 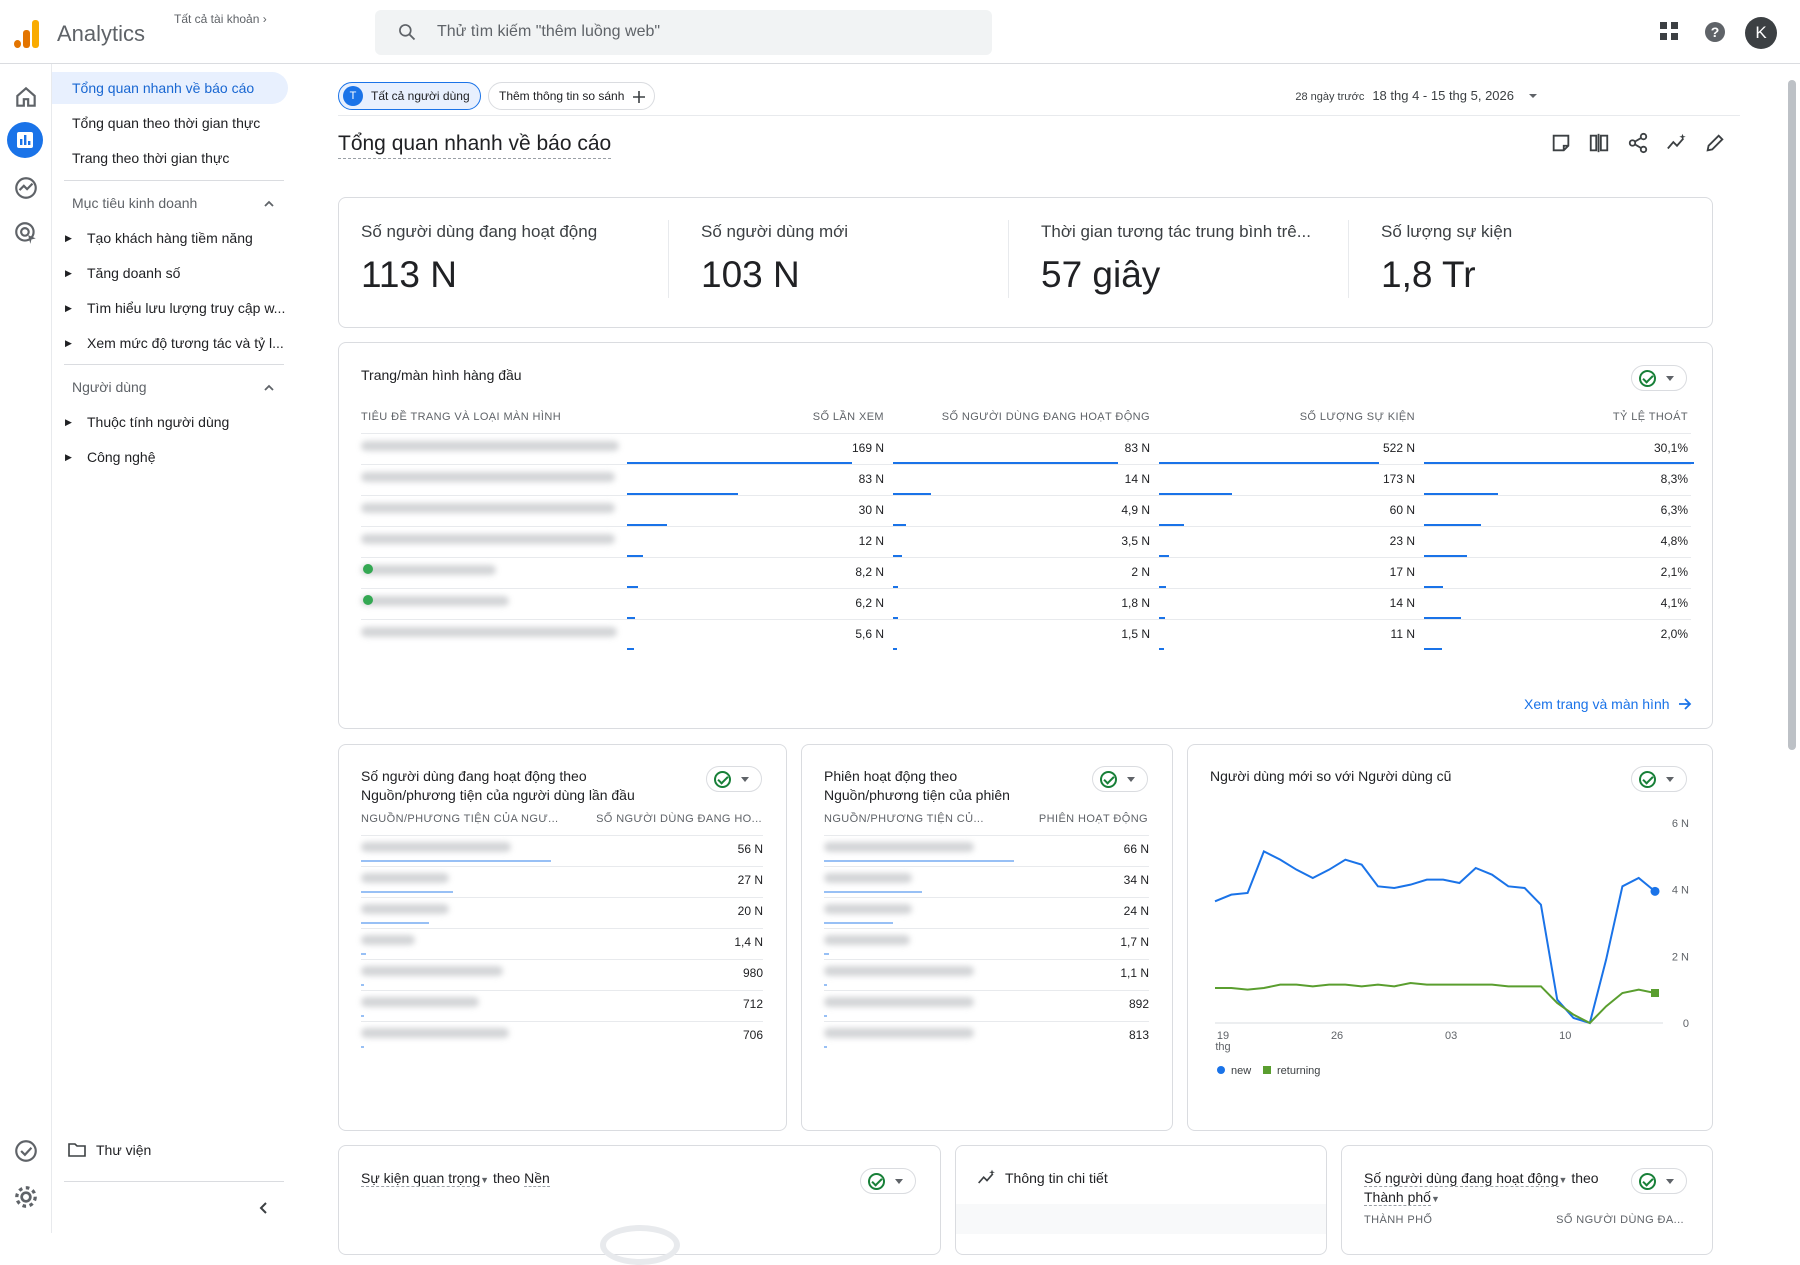 What do you see at coordinates (1677, 143) in the screenshot?
I see `insights-icon` at bounding box center [1677, 143].